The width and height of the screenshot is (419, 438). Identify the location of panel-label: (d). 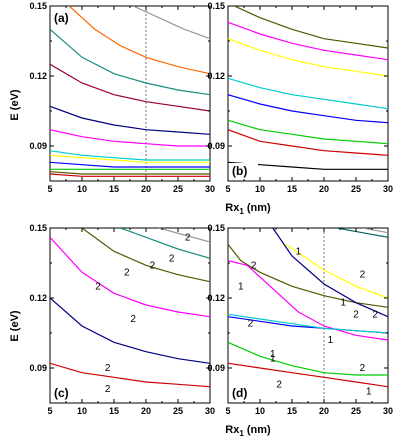
(239, 393).